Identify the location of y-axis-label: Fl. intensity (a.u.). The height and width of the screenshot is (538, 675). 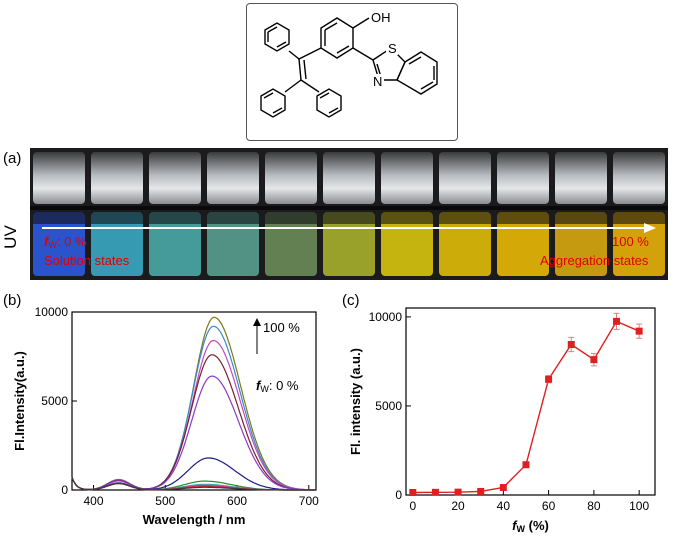
(355, 401).